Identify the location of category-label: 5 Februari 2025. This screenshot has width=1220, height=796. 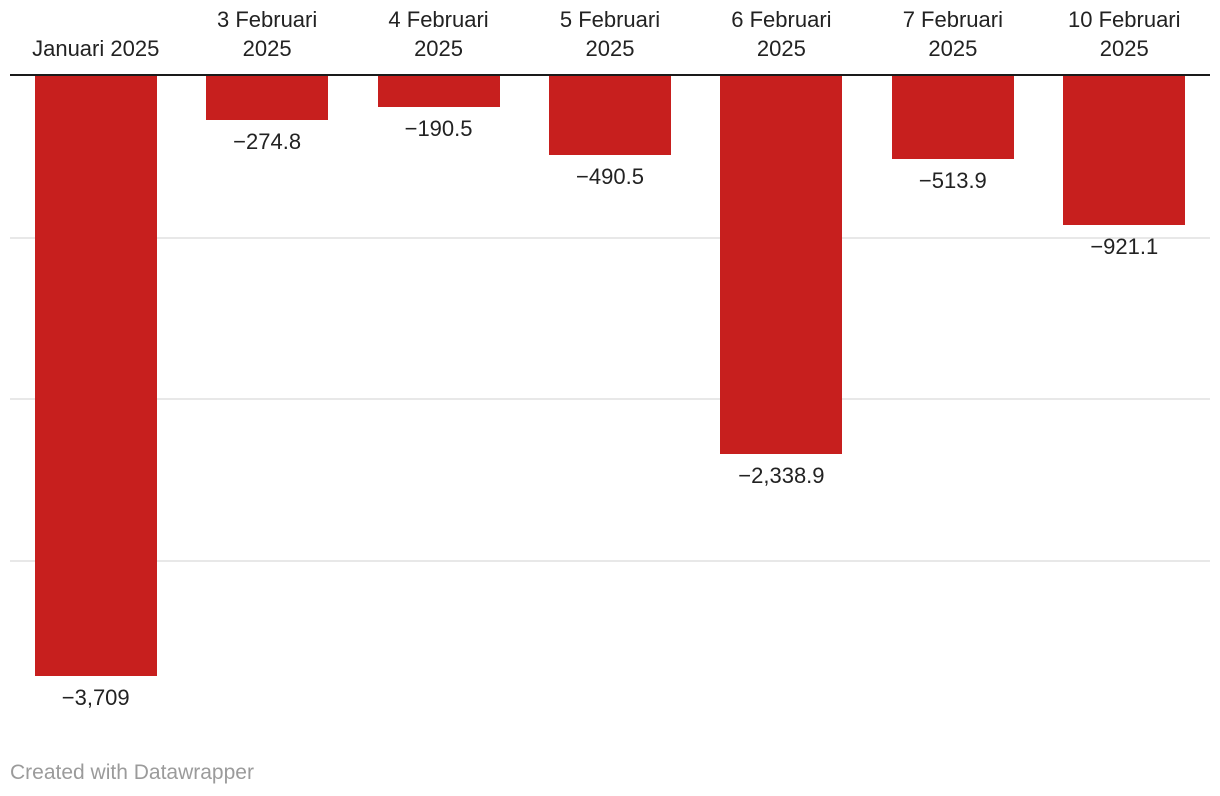
(610, 34).